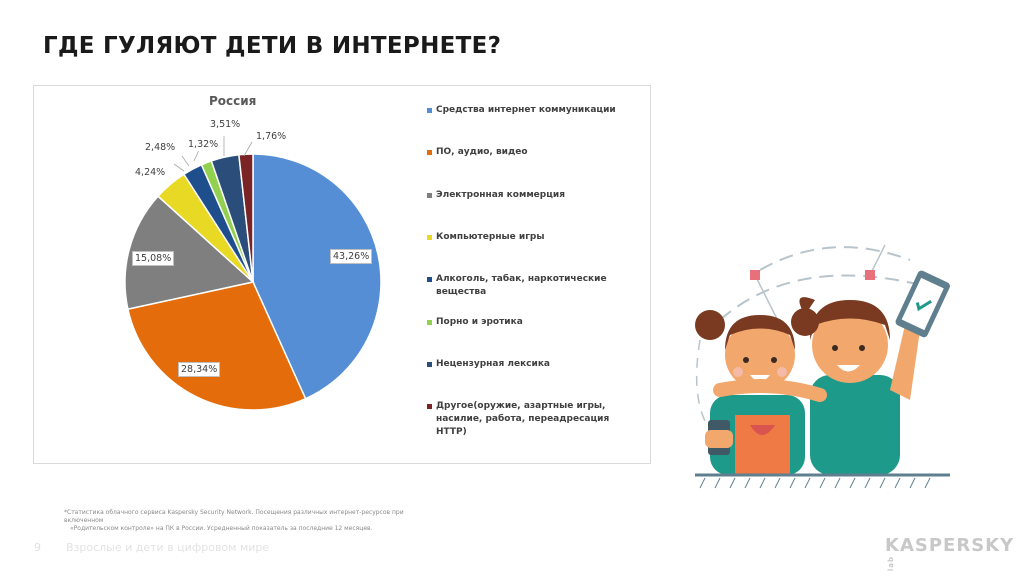 The width and height of the screenshot is (1024, 577). Describe the element at coordinates (233, 101) in the screenshot. I see `chart-title: Россия` at that location.